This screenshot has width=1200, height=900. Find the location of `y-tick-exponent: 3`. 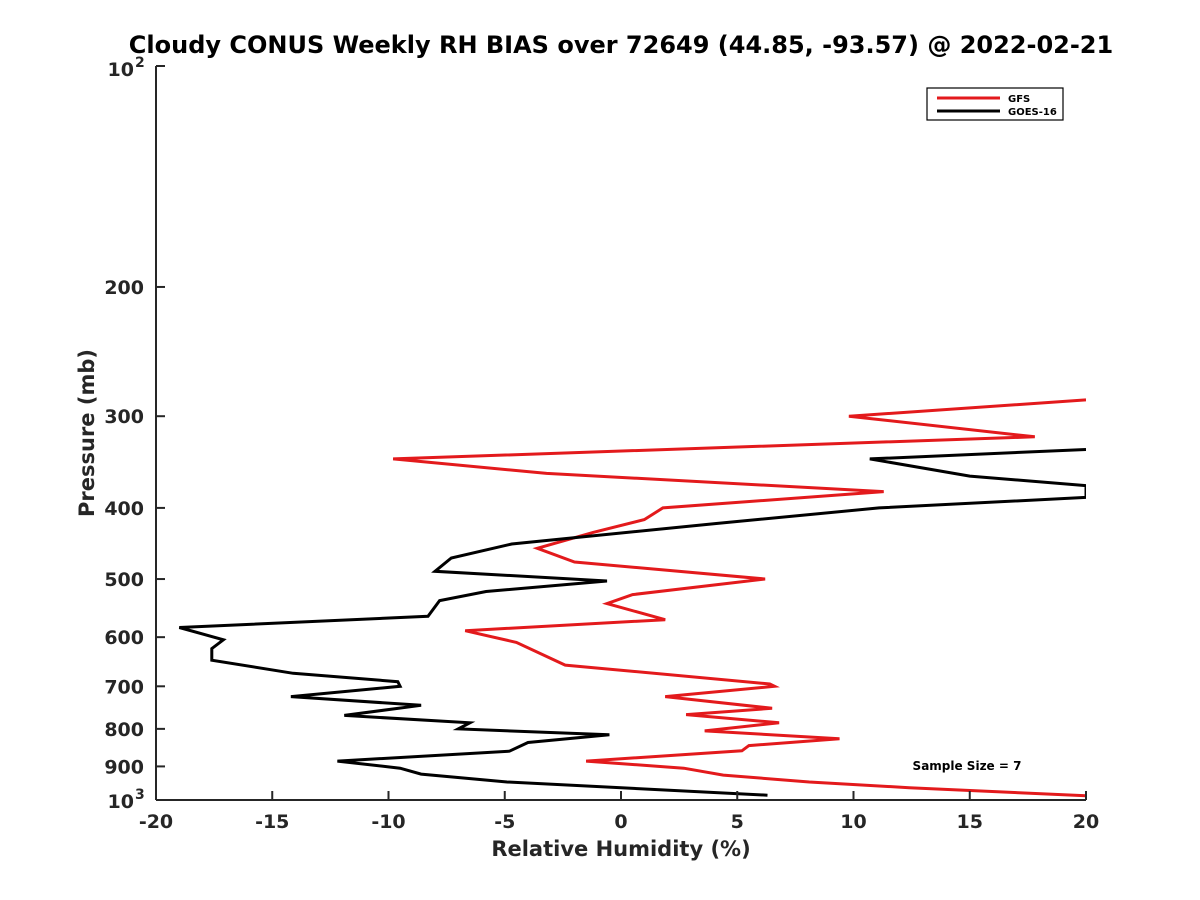

y-tick-exponent: 3 is located at coordinates (140, 795).